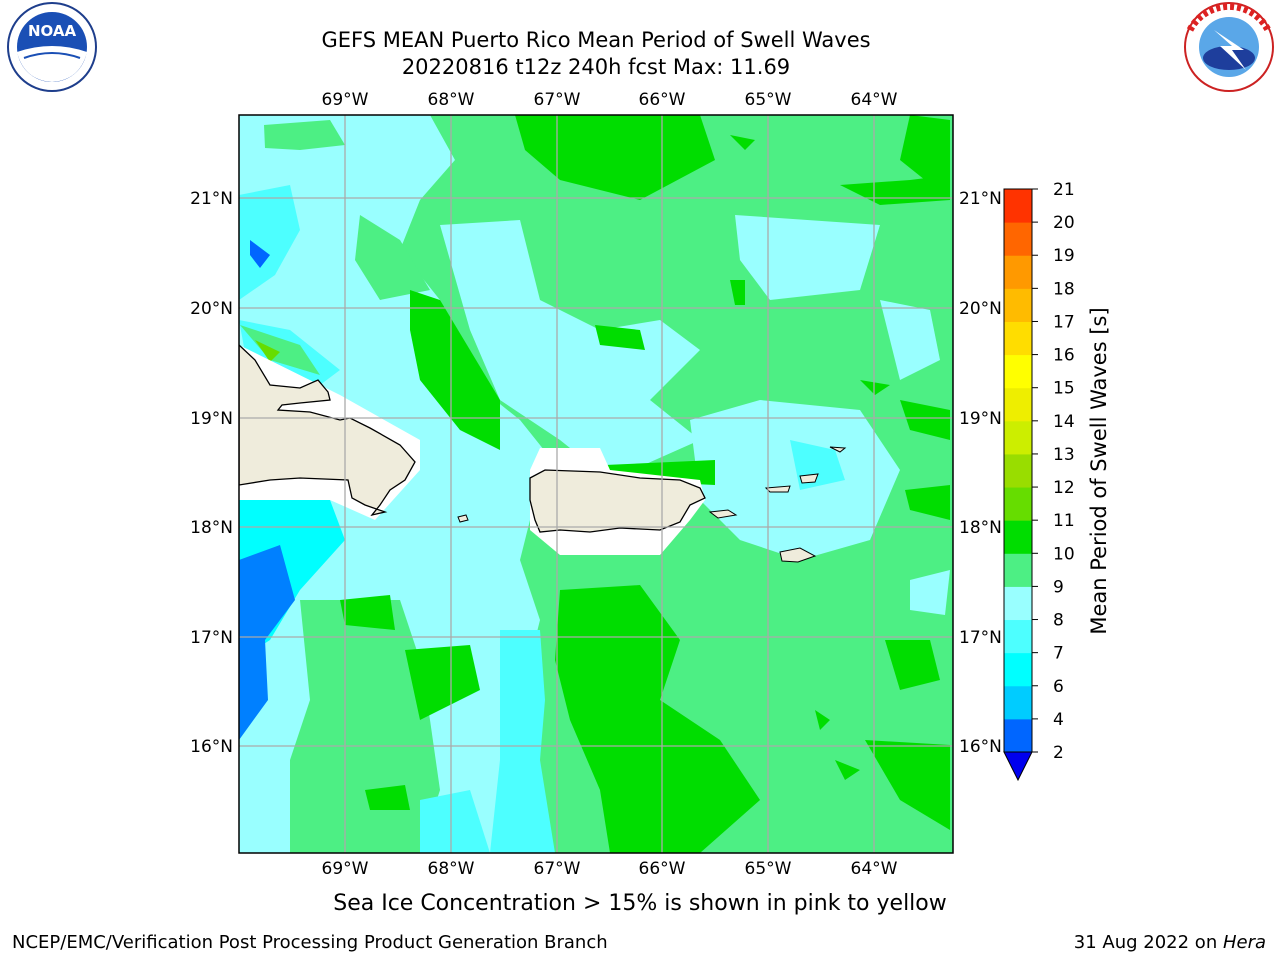  What do you see at coordinates (211, 419) in the screenshot?
I see `lat-label-left: 19°N` at bounding box center [211, 419].